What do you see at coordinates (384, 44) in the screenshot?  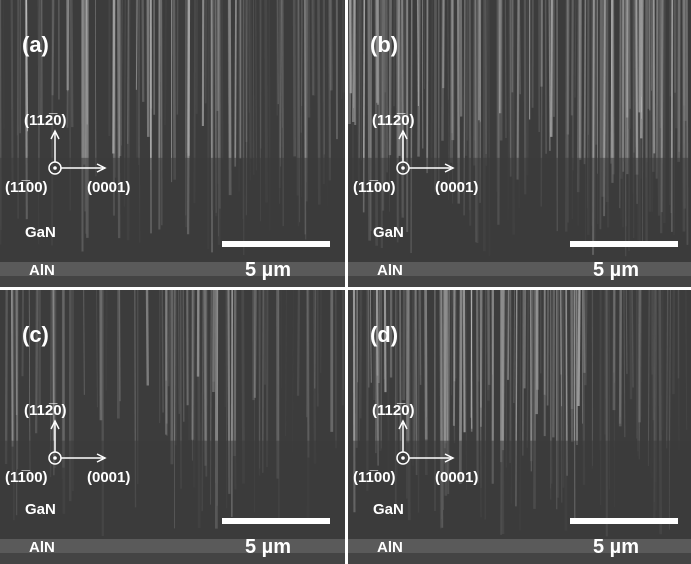 I see `panel-label: (b)` at bounding box center [384, 44].